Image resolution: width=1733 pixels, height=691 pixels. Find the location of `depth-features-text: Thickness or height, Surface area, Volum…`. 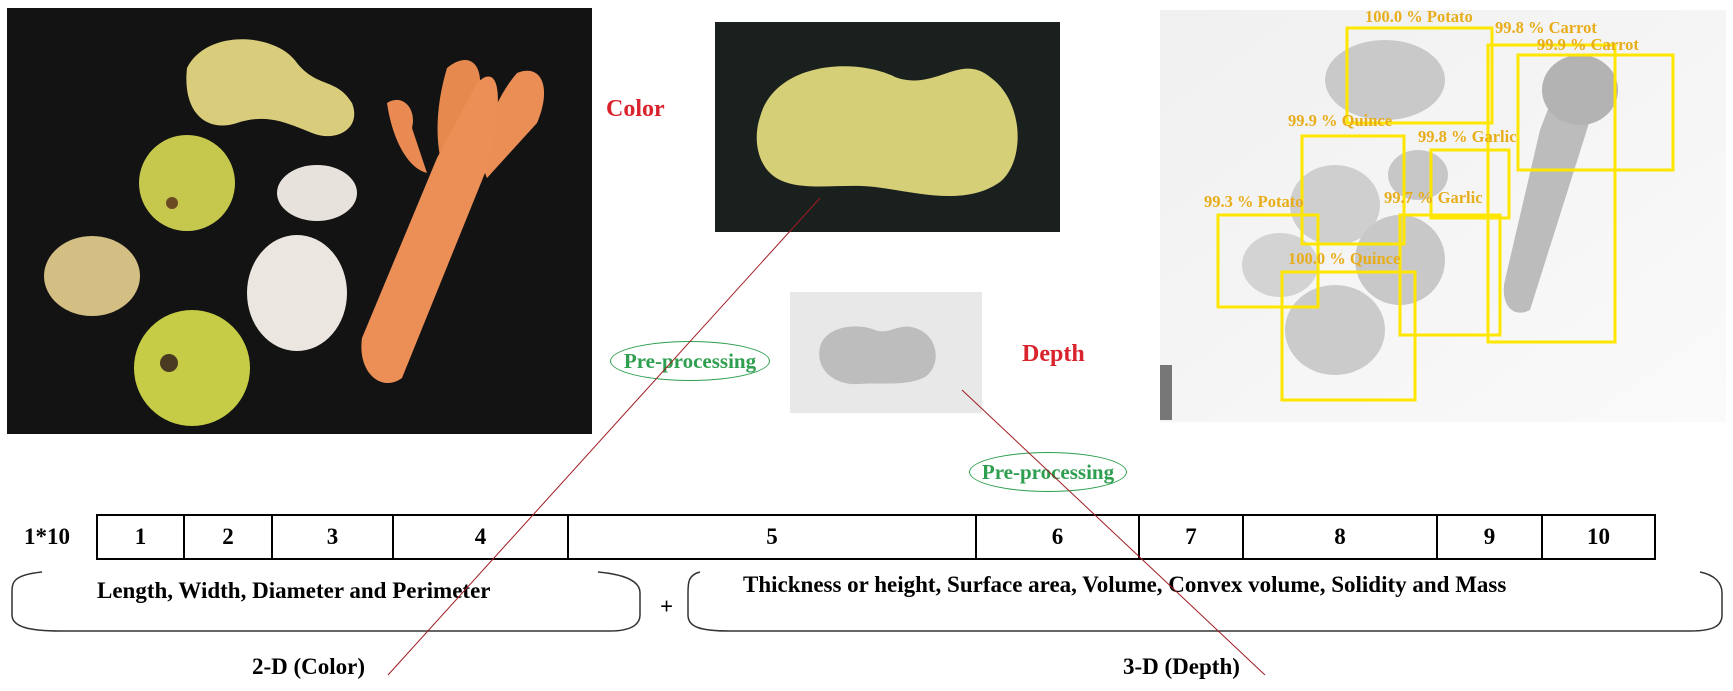

depth-features-text: Thickness or height, Surface area, Volum… is located at coordinates (1125, 584).